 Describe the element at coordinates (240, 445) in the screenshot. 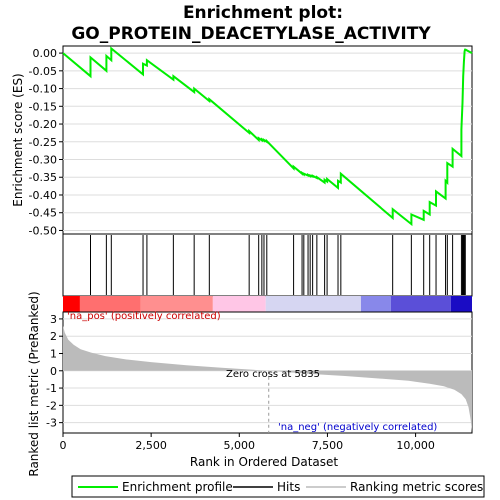

I see `x-tick-label: 5,000` at that location.